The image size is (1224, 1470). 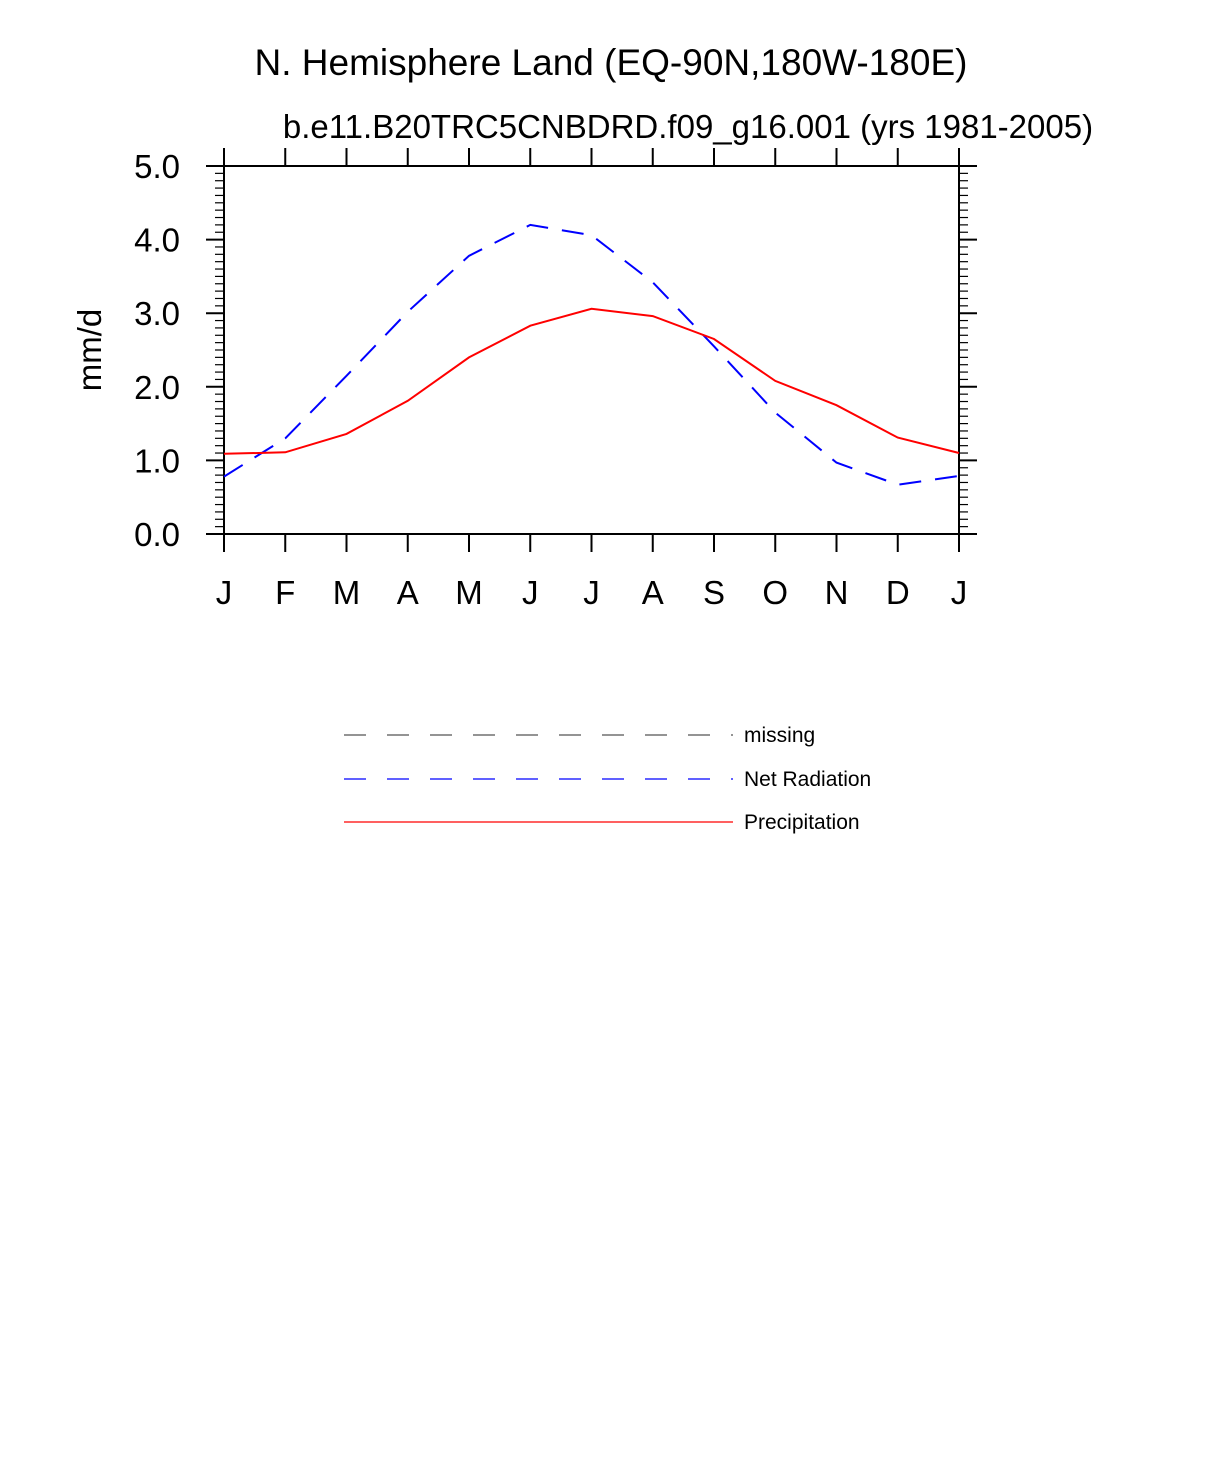 I want to click on y-axis-label: mm/d, so click(x=89, y=350).